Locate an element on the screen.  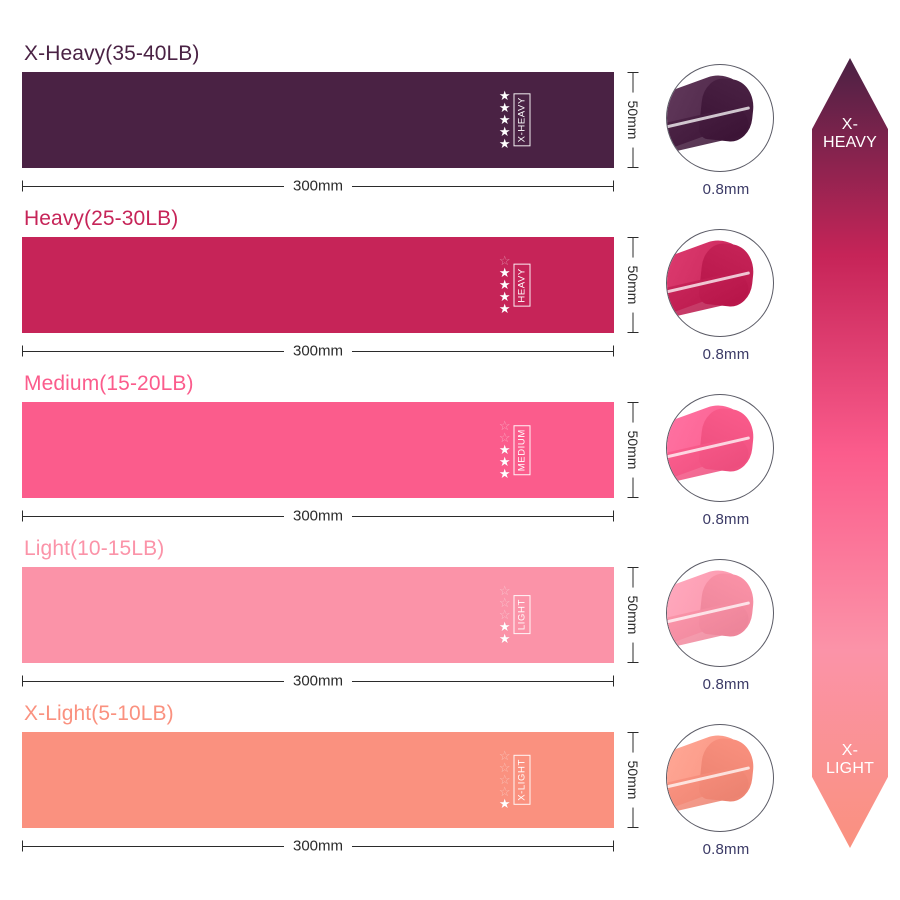
band-strip: ☆ ☆ ☆ ★ ★ LIGHT is located at coordinates (318, 615).